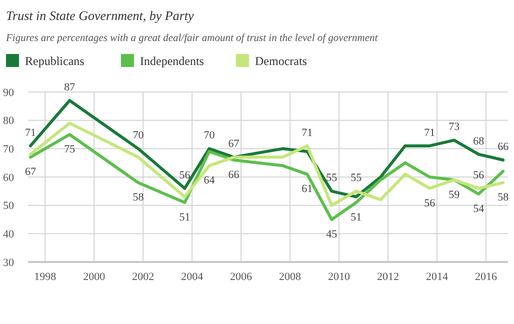  Describe the element at coordinates (281, 61) in the screenshot. I see `legend-label: Democrats` at that location.